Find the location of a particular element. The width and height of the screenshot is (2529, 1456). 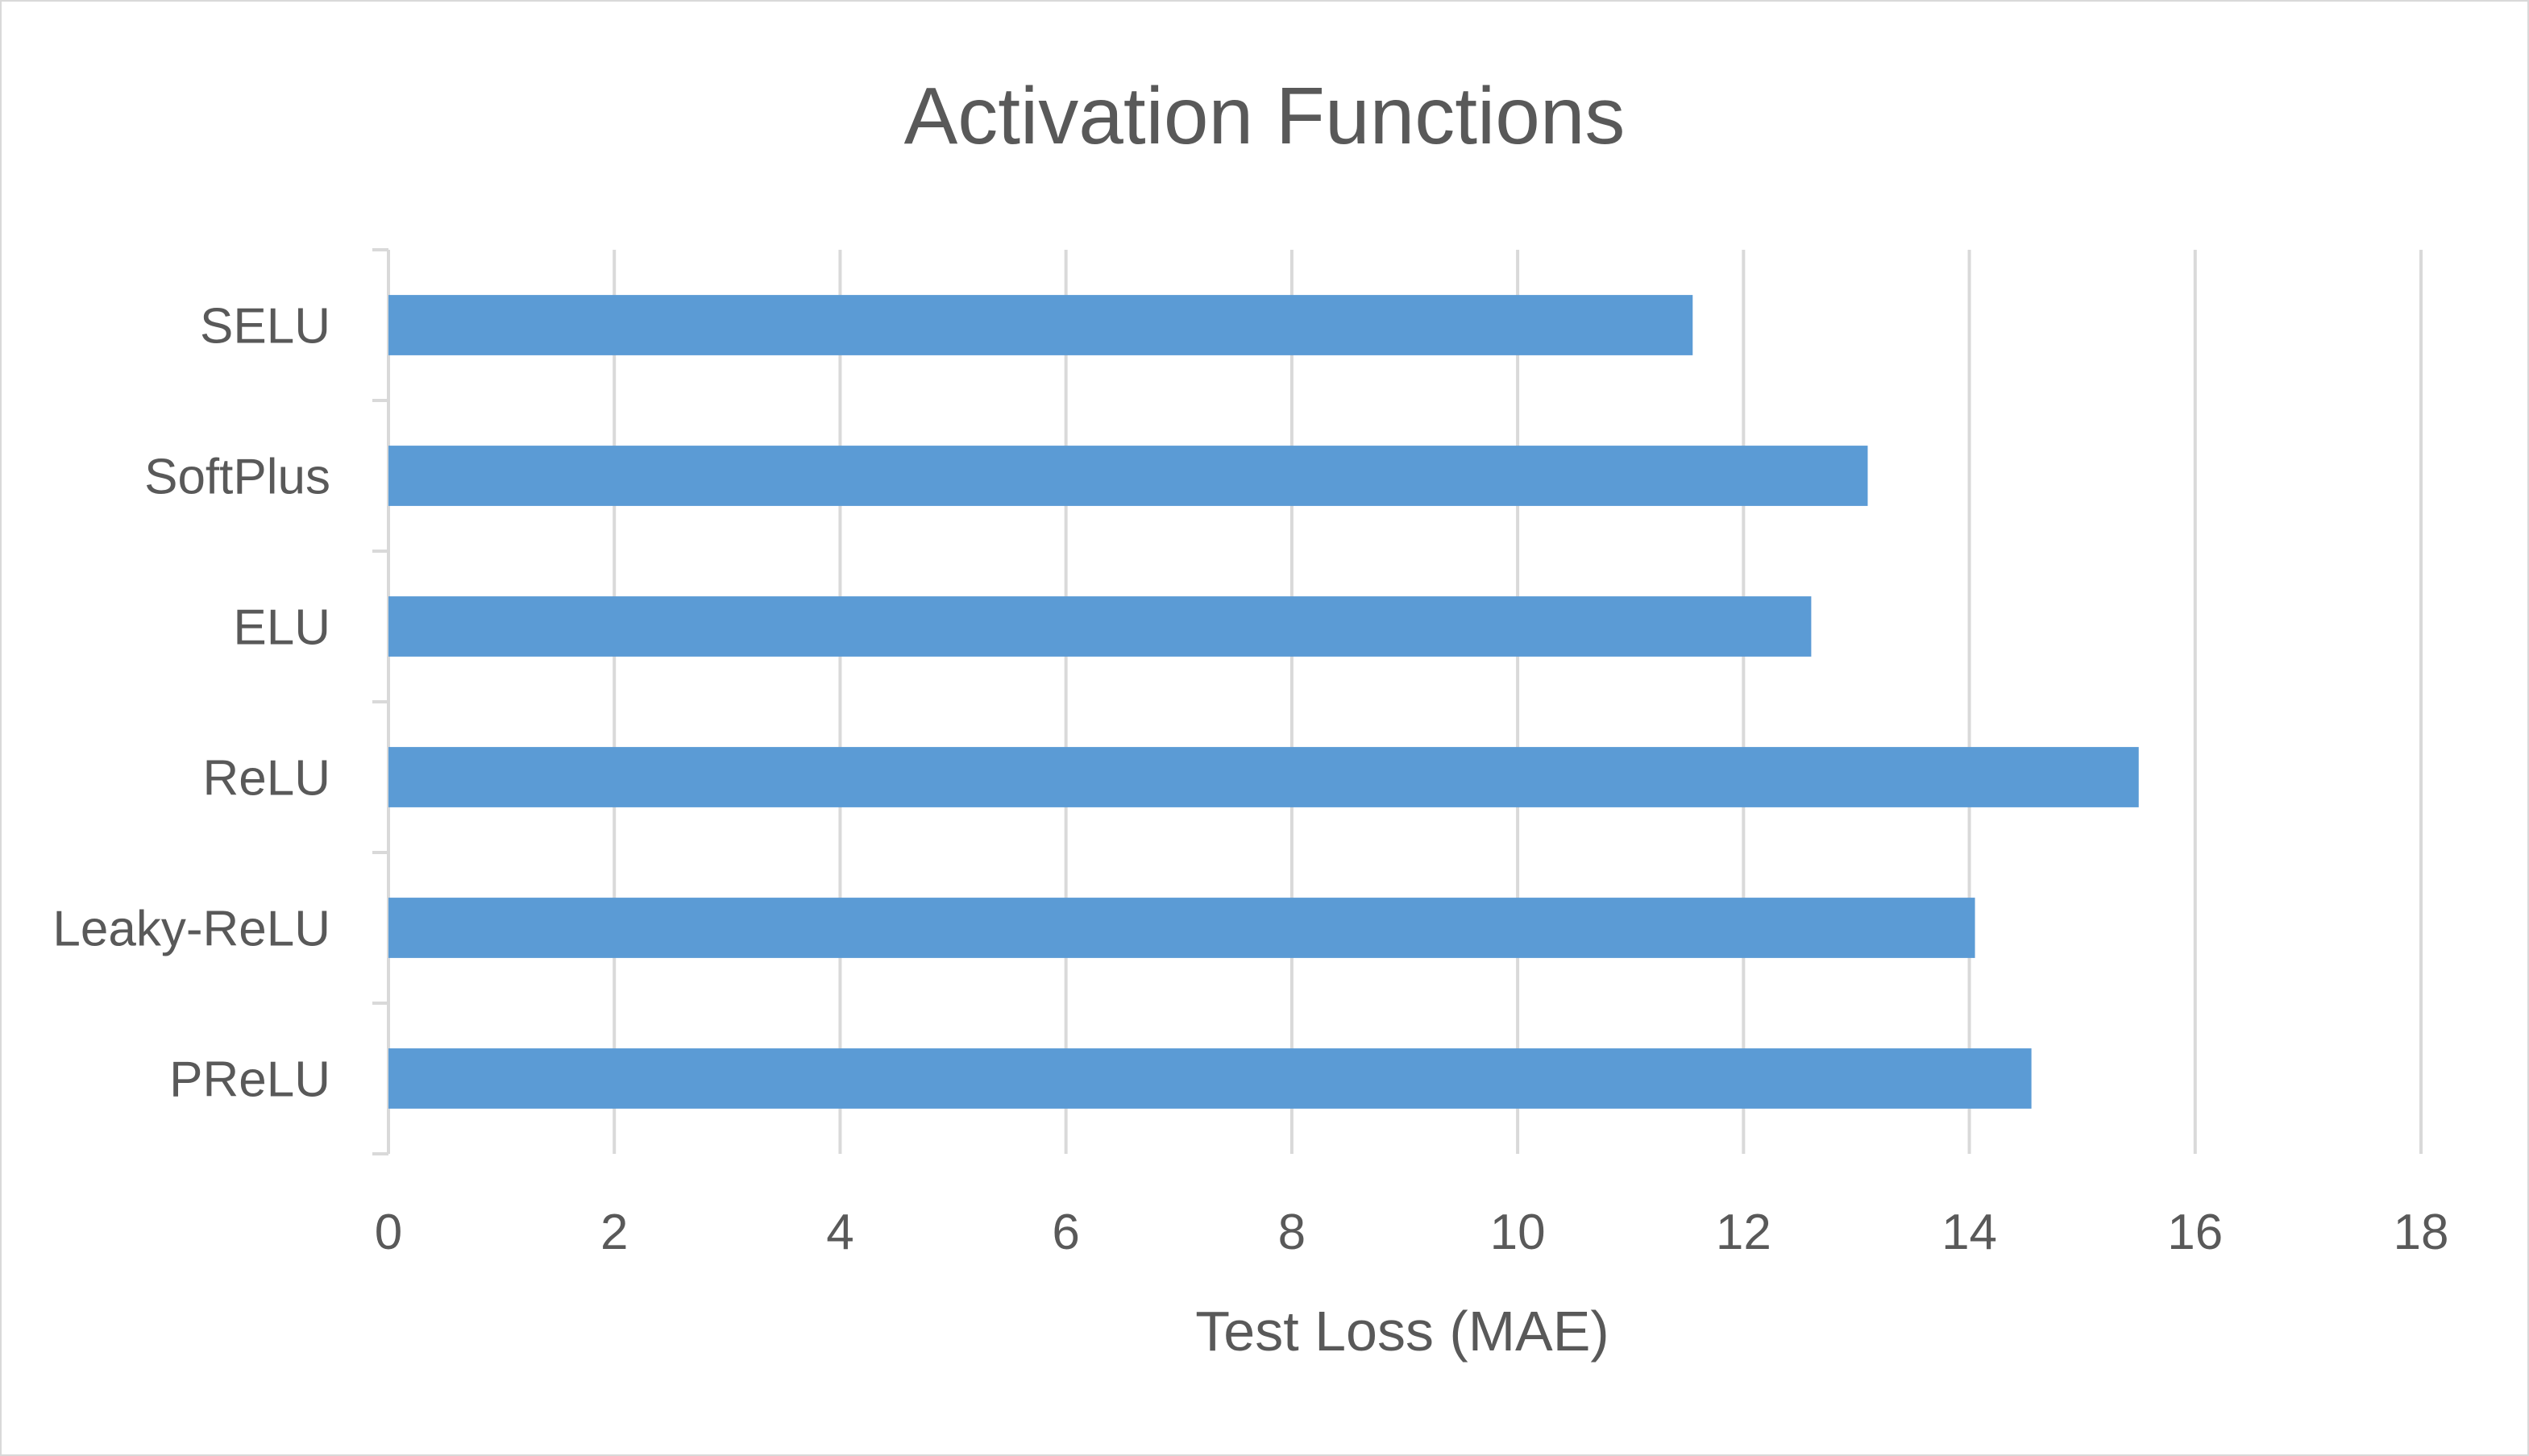

y-tick-label: ELU is located at coordinates (281, 628).